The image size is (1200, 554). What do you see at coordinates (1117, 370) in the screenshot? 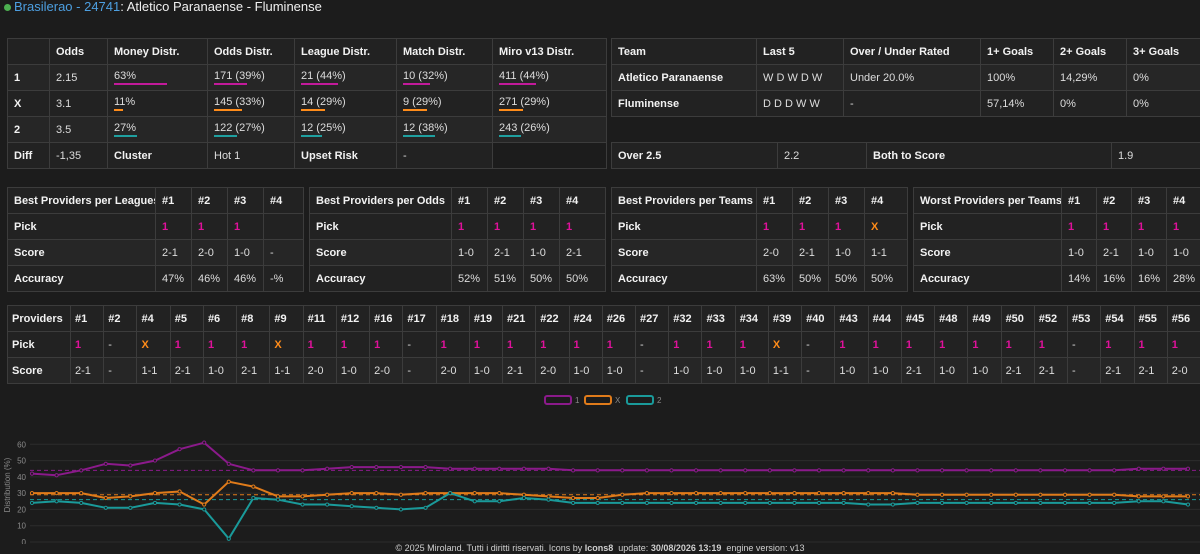
I see `provider-score-cell: 2-1` at bounding box center [1117, 370].